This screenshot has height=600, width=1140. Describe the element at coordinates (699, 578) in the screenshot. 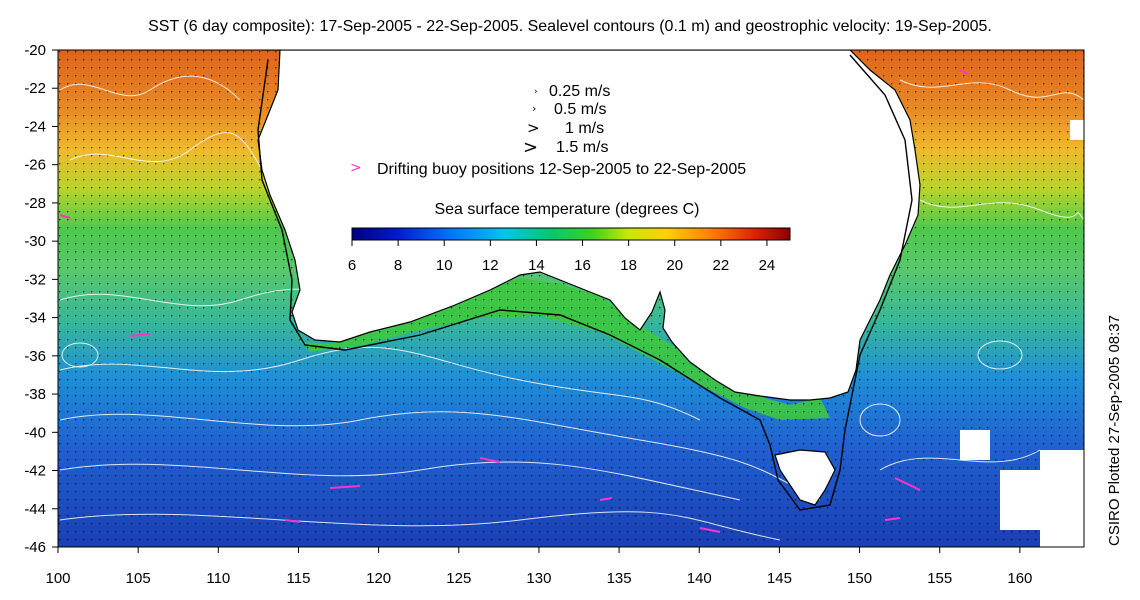

I see `x-tick-label: 140` at that location.